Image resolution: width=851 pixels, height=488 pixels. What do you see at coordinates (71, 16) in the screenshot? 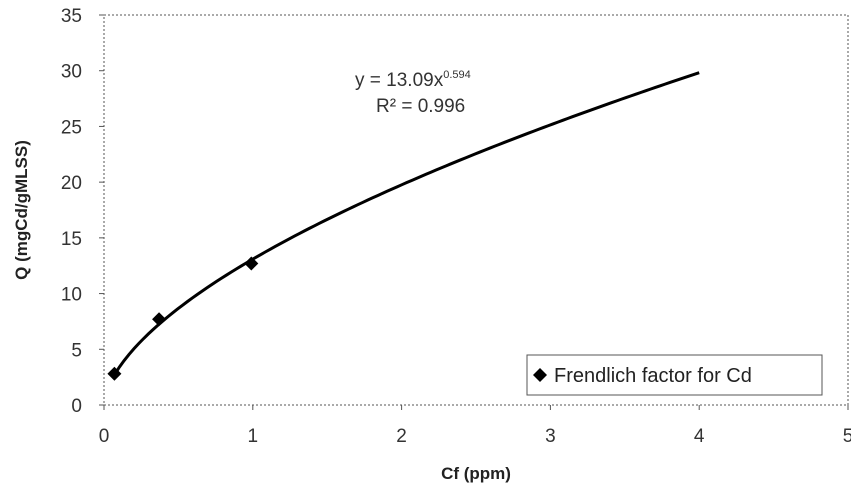
I see `y-tick-label: 35` at bounding box center [71, 16].